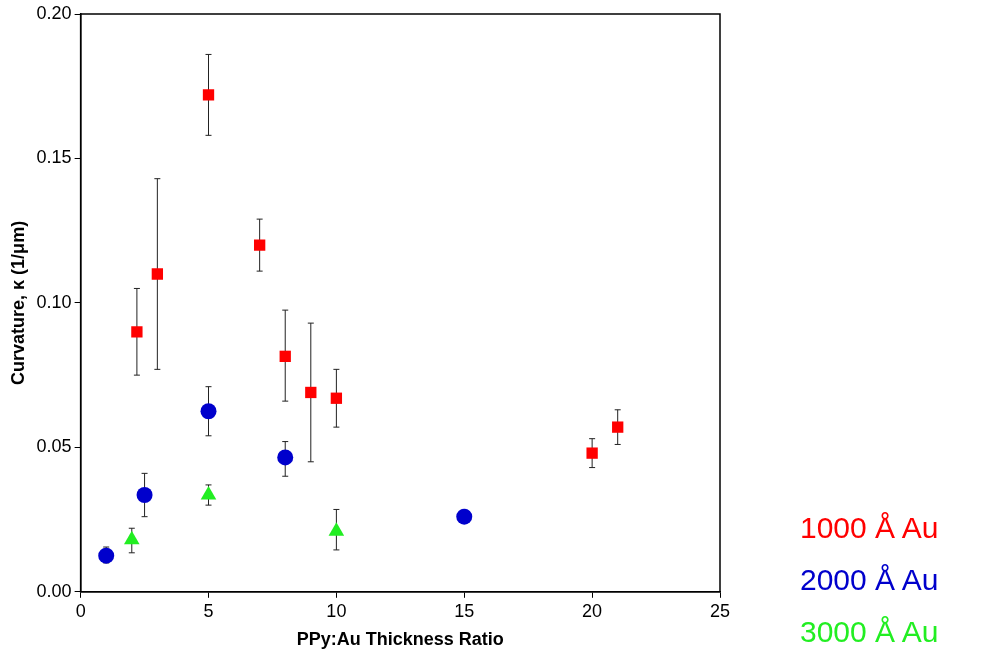 The image size is (1008, 655). What do you see at coordinates (400, 639) in the screenshot?
I see `x-axis-title: PPy:Au Thickness Ratio` at bounding box center [400, 639].